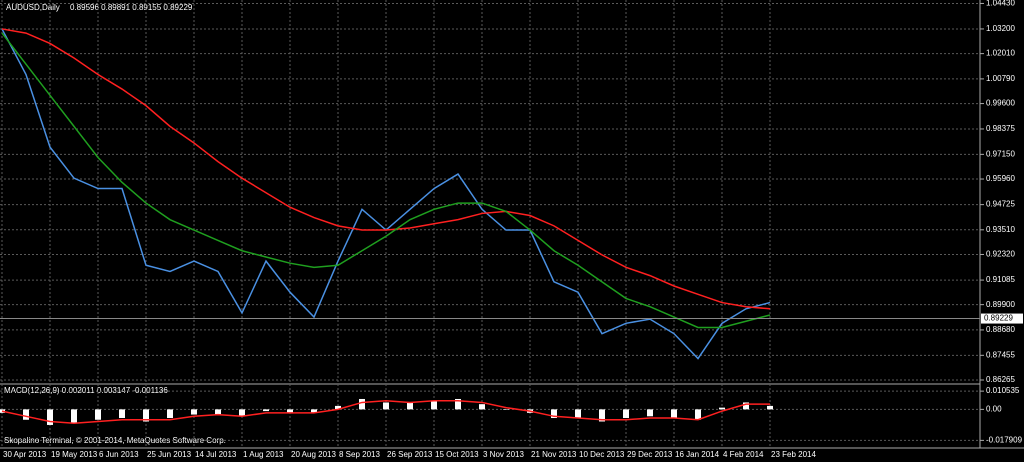 This screenshot has height=462, width=1024. What do you see at coordinates (263, 454) in the screenshot?
I see `x-tick-label: 1 Aug 2013` at bounding box center [263, 454].